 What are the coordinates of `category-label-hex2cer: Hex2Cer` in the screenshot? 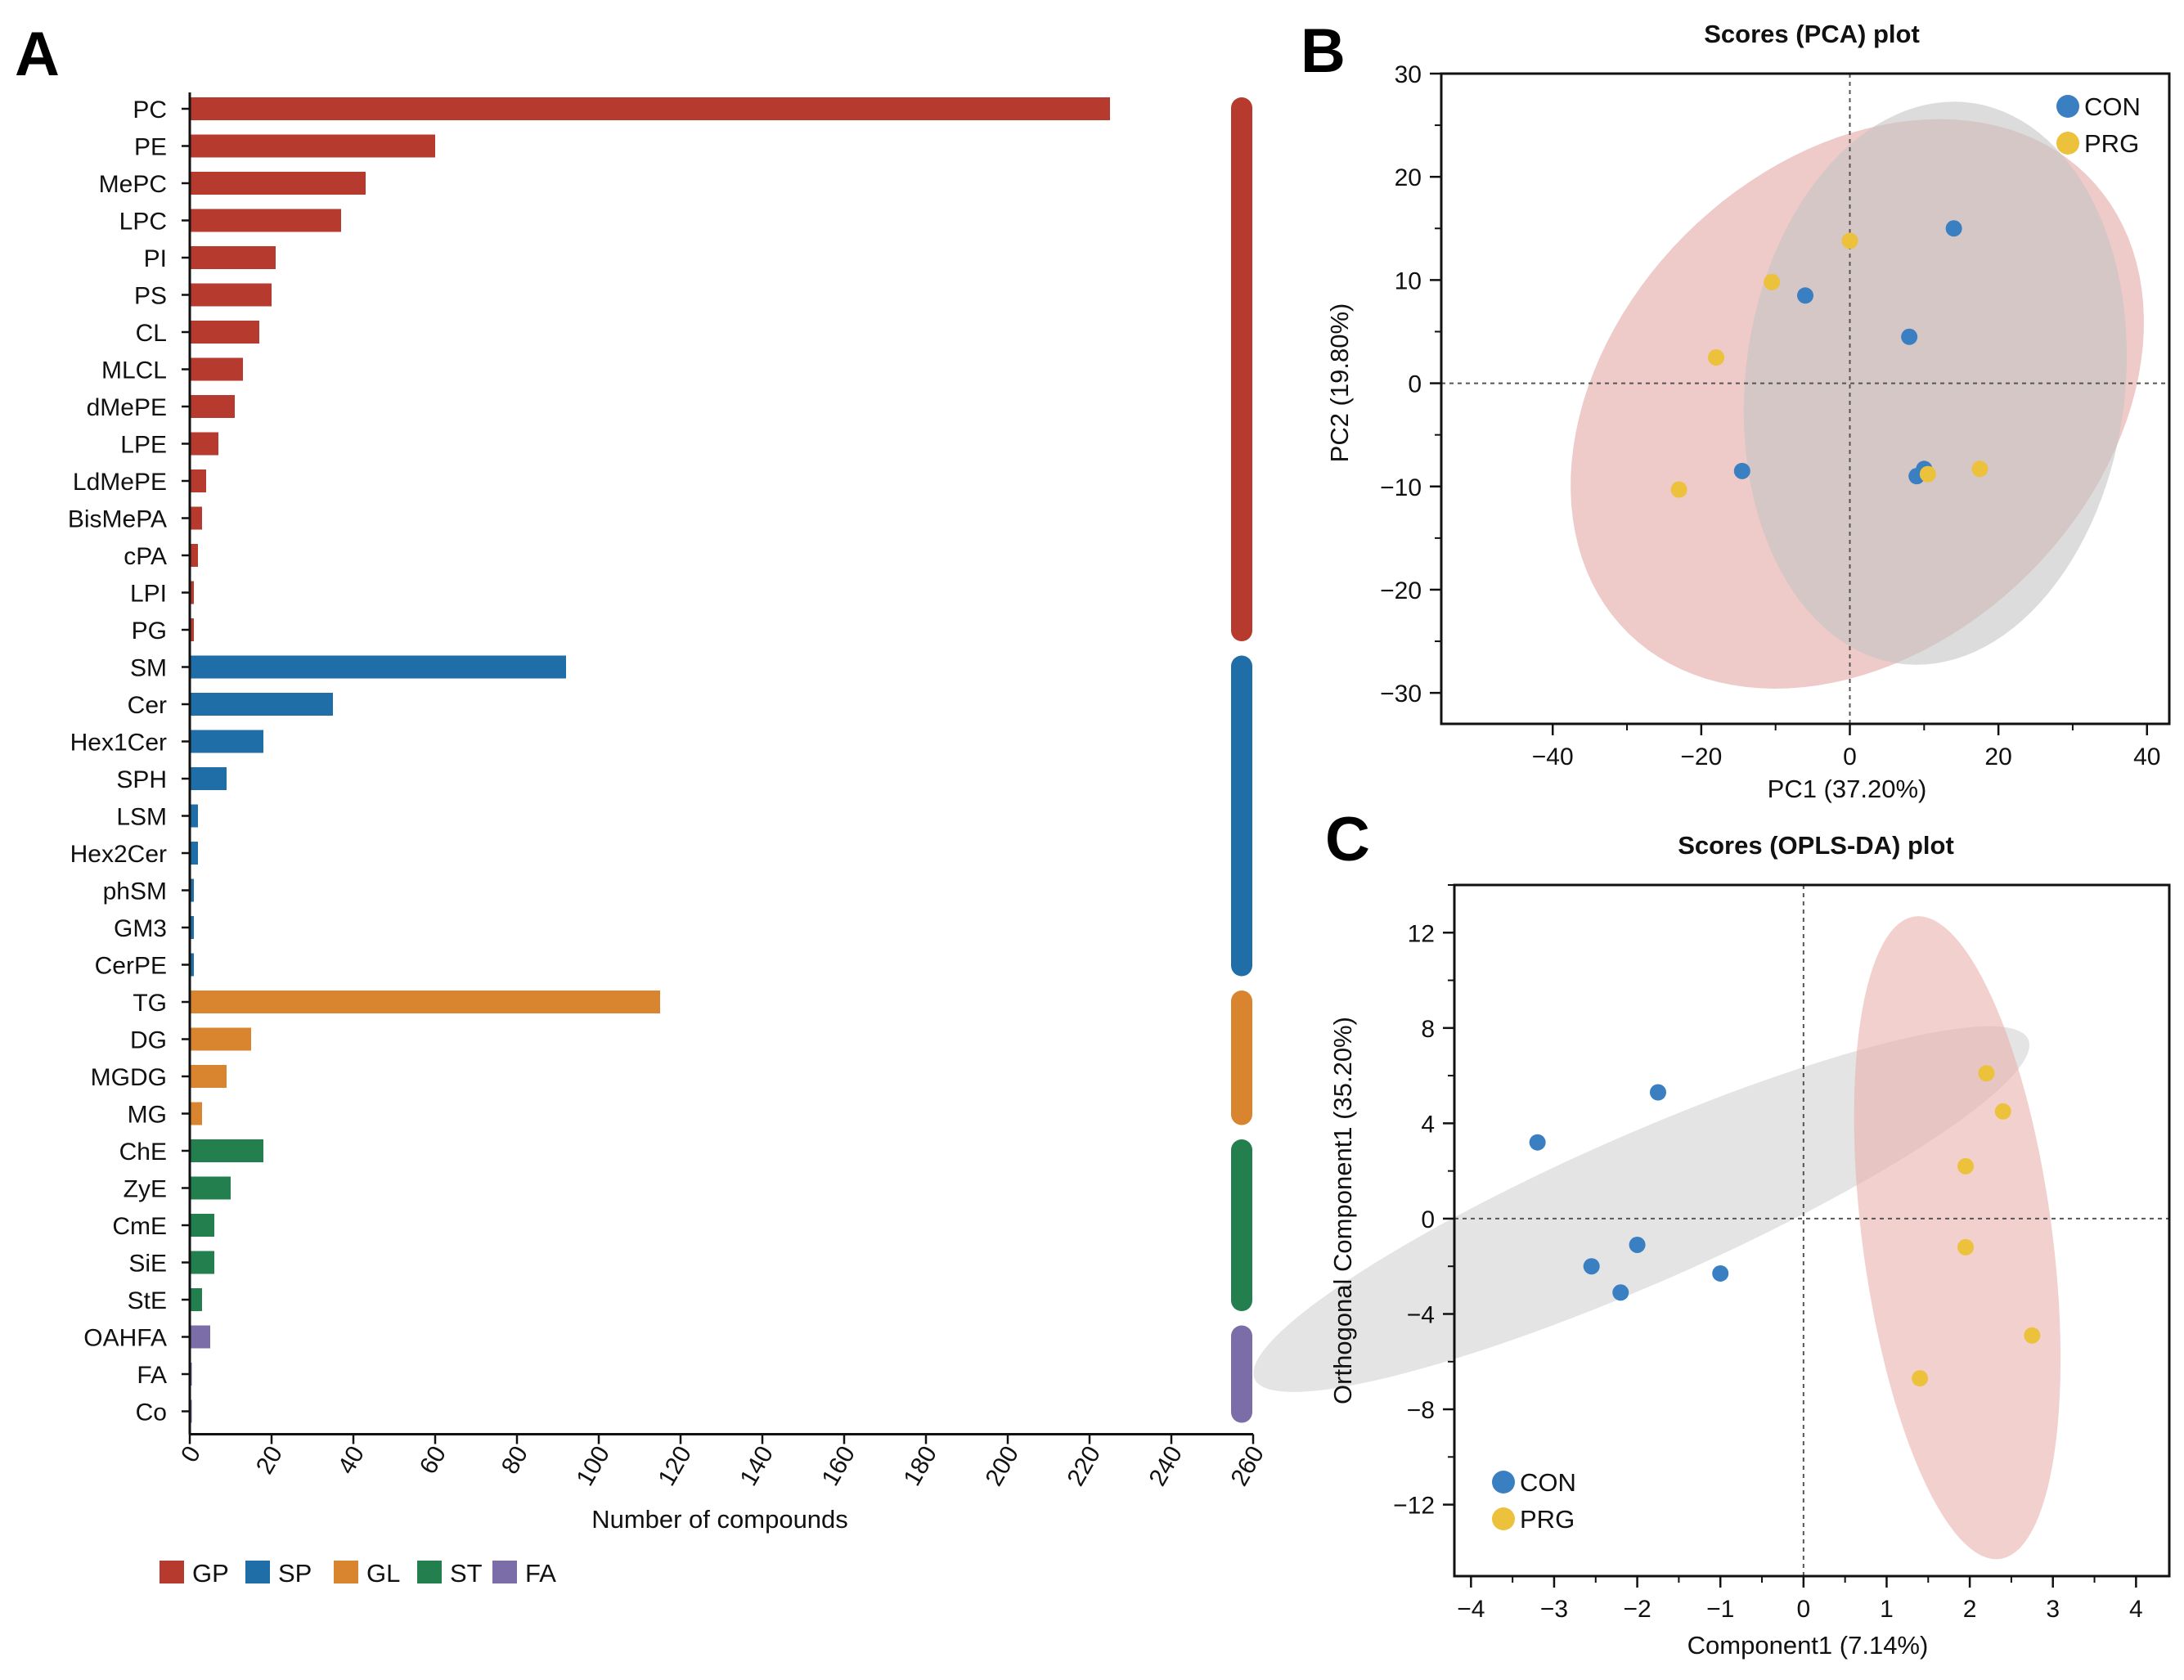 It's located at (119, 855).